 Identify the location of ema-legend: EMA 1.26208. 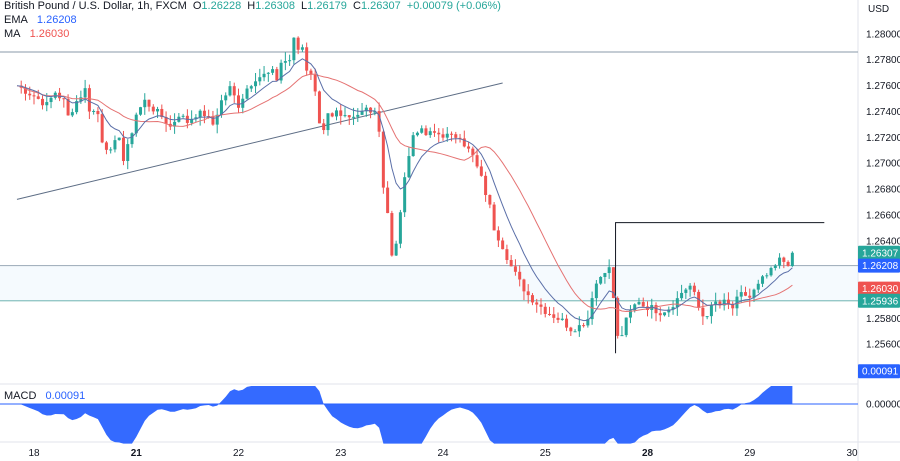
(42, 20).